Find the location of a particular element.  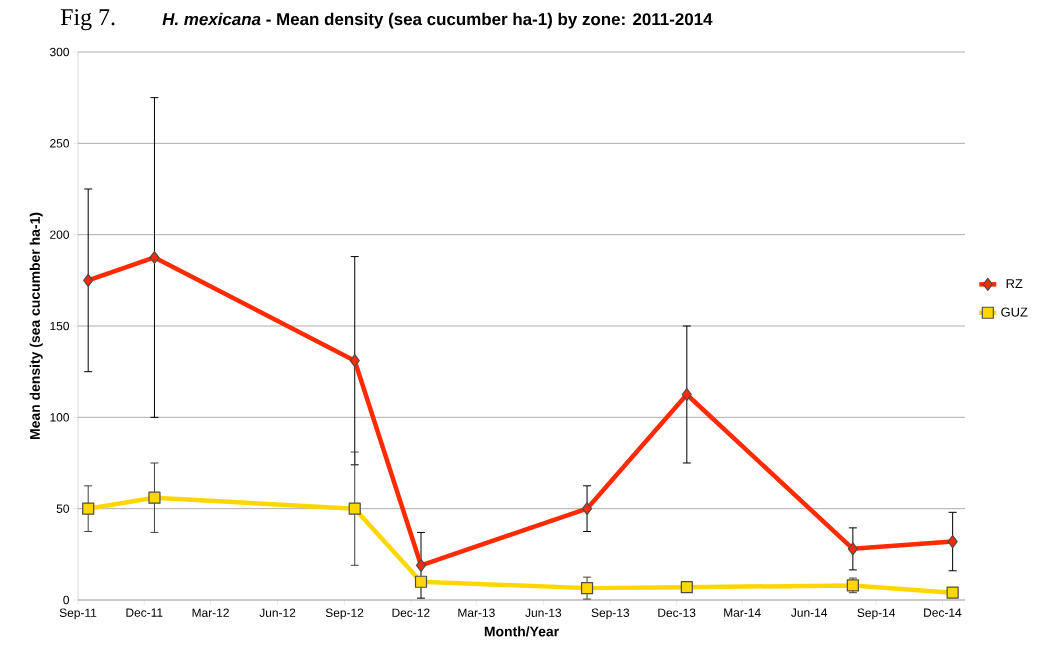

x-tick-label: Sep-14 is located at coordinates (876, 614).